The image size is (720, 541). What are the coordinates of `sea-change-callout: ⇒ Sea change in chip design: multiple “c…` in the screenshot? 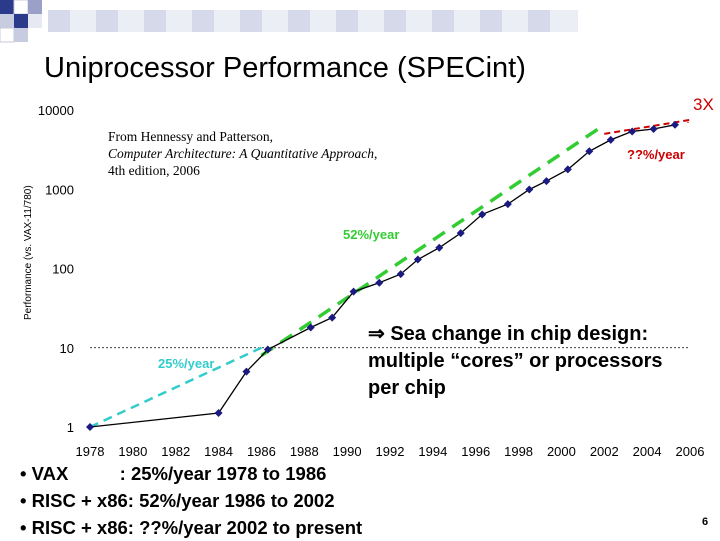 It's located at (533, 361).